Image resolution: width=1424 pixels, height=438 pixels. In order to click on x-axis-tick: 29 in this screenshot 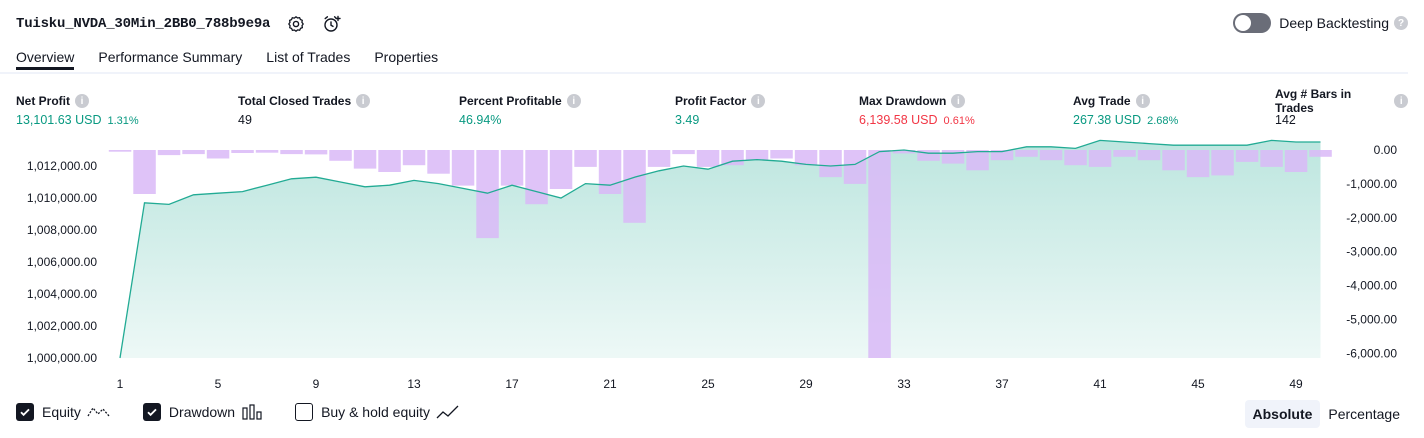, I will do `click(806, 384)`.